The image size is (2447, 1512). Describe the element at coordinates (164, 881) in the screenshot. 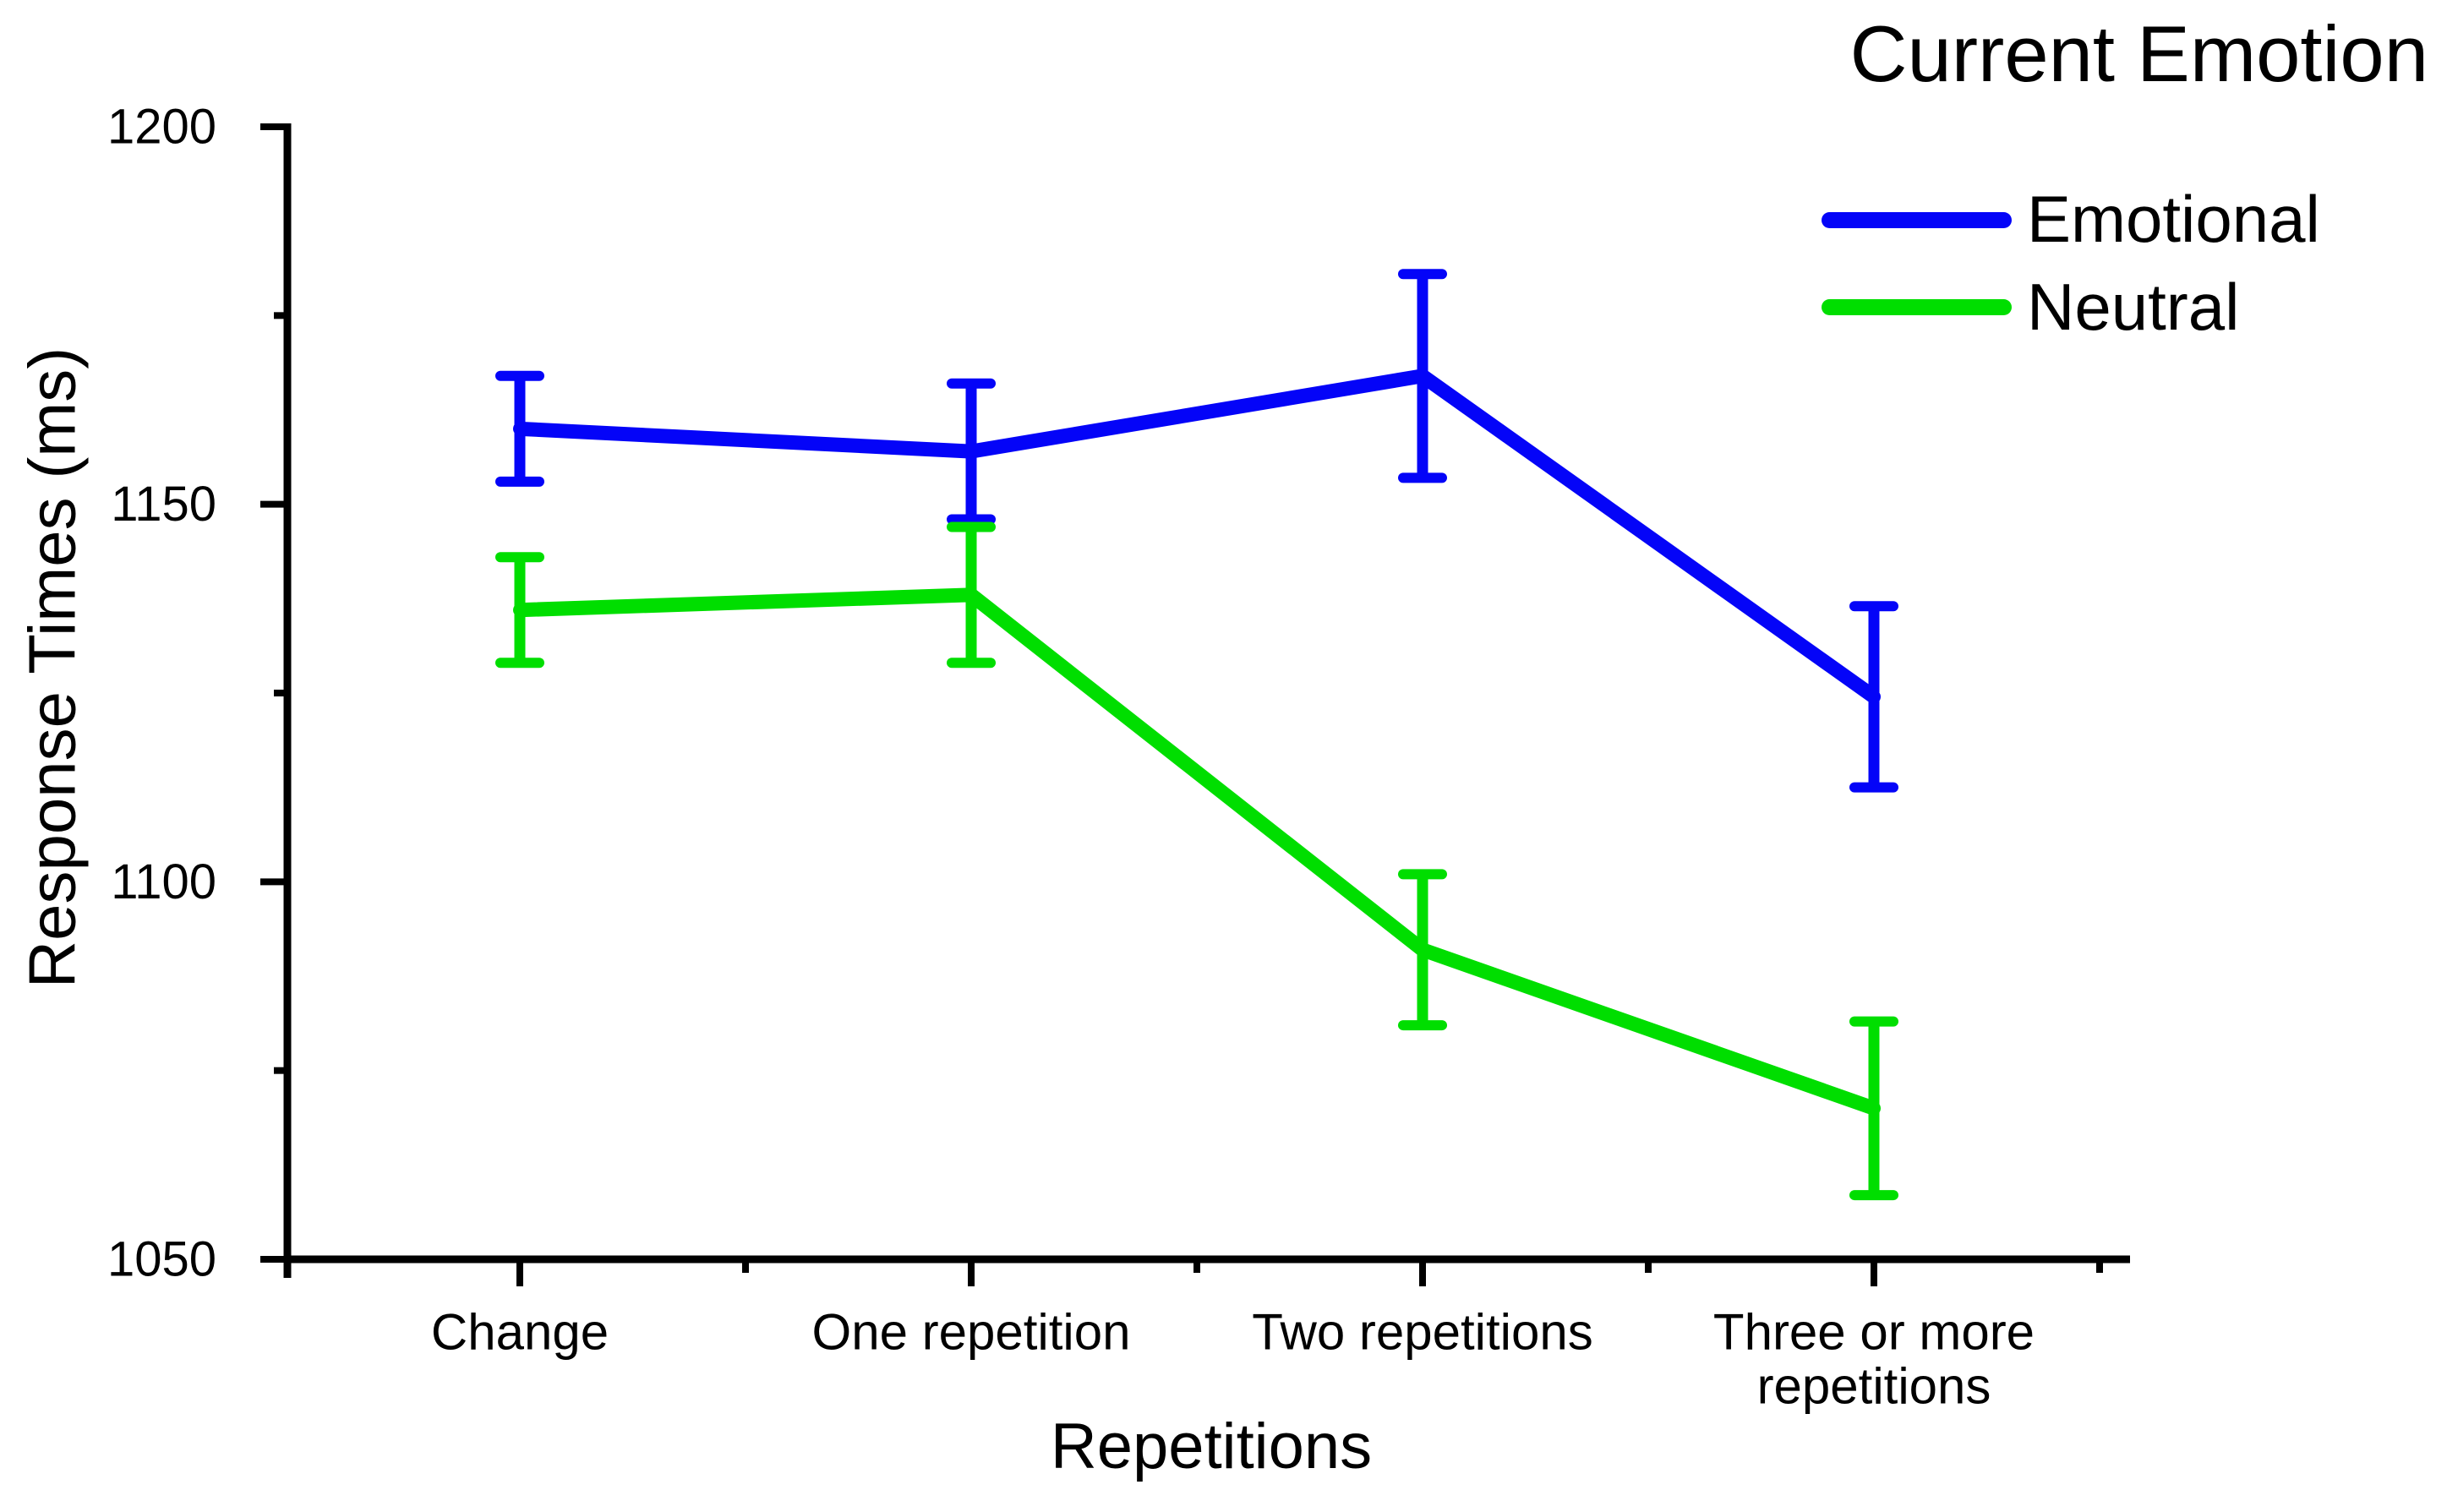

I see `y-tick-label: 1100` at that location.